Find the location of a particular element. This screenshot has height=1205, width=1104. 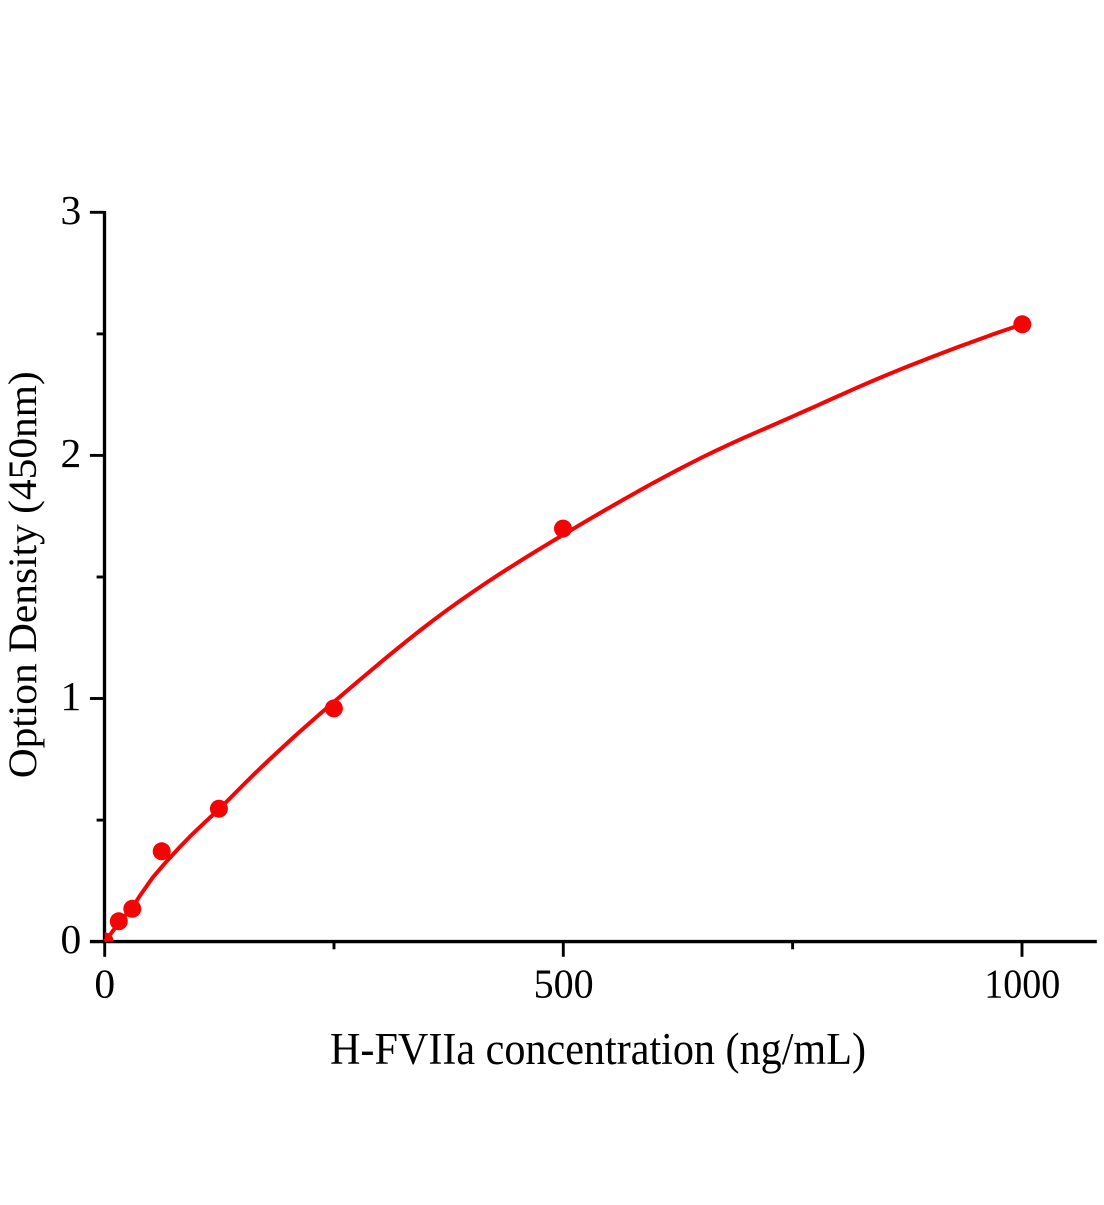

svg-text: Option Density (450nm) is located at coordinates (22, 574).